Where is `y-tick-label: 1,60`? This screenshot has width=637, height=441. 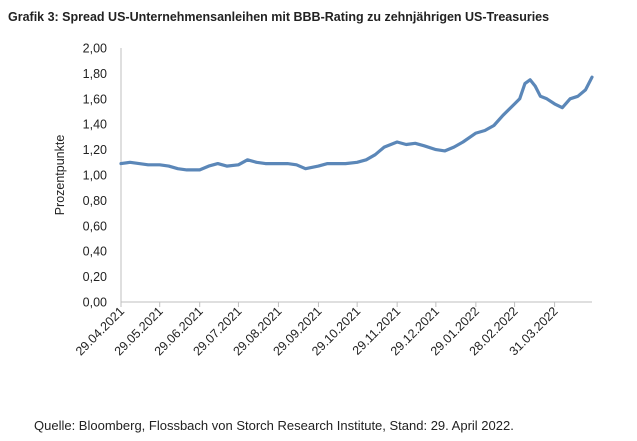
y-tick-label: 1,60 is located at coordinates (95, 99).